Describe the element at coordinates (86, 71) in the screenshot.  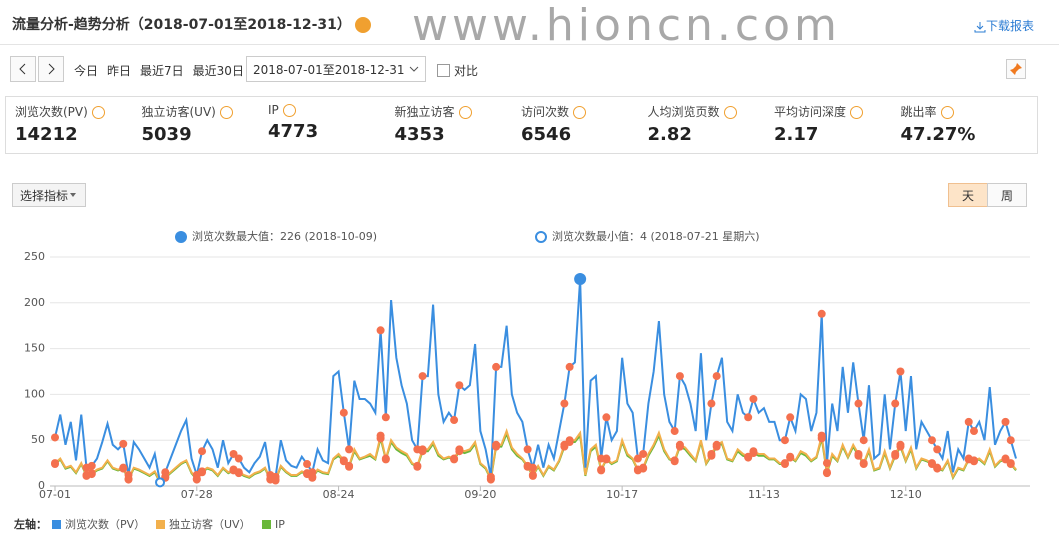
I see `quick-range: 今日` at that location.